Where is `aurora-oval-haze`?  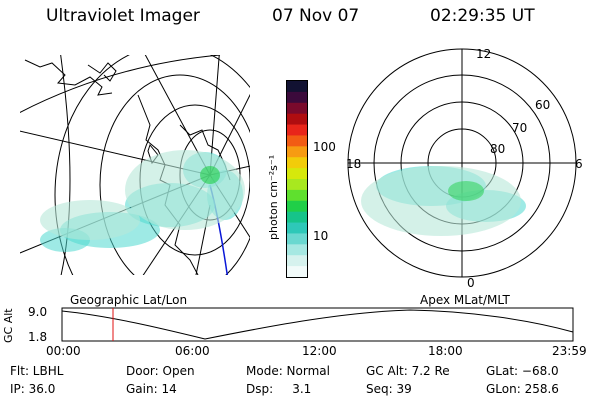
aurora-oval-haze is located at coordinates (441, 201).